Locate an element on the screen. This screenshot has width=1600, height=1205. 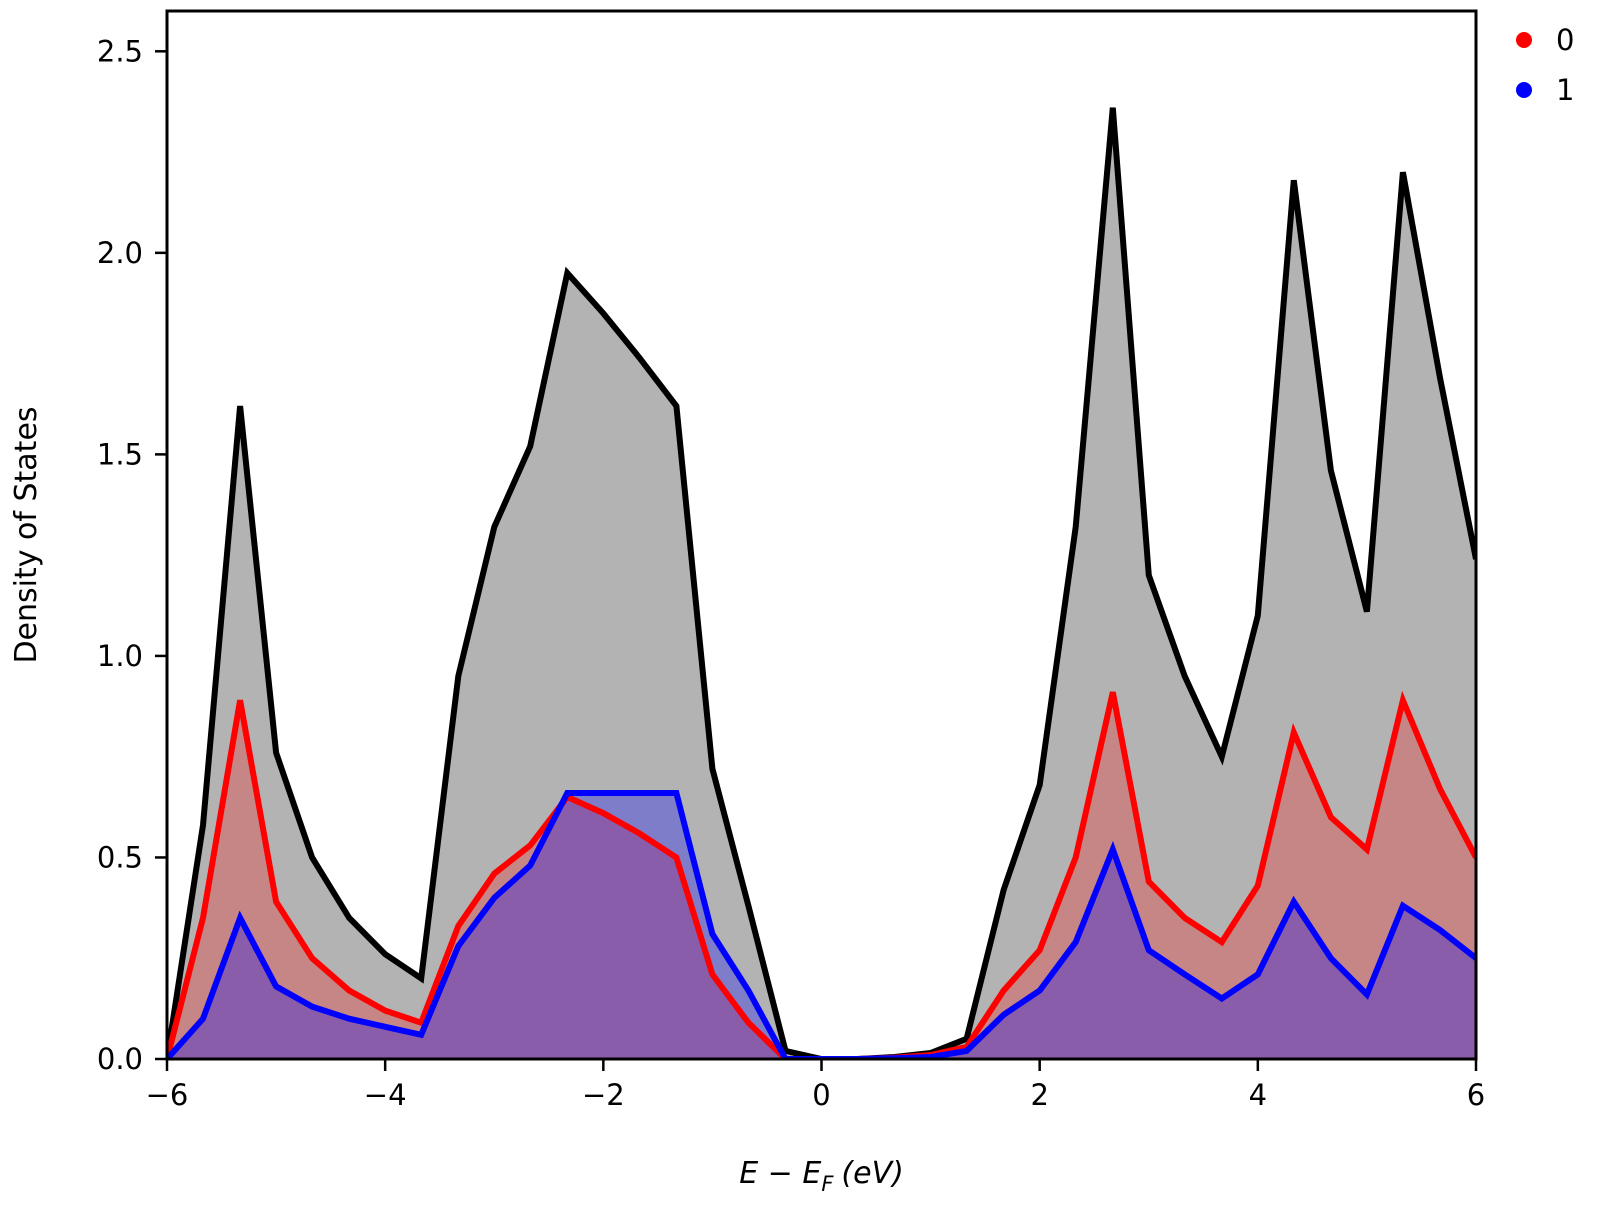
x-tick-label: 4 is located at coordinates (1258, 1095).